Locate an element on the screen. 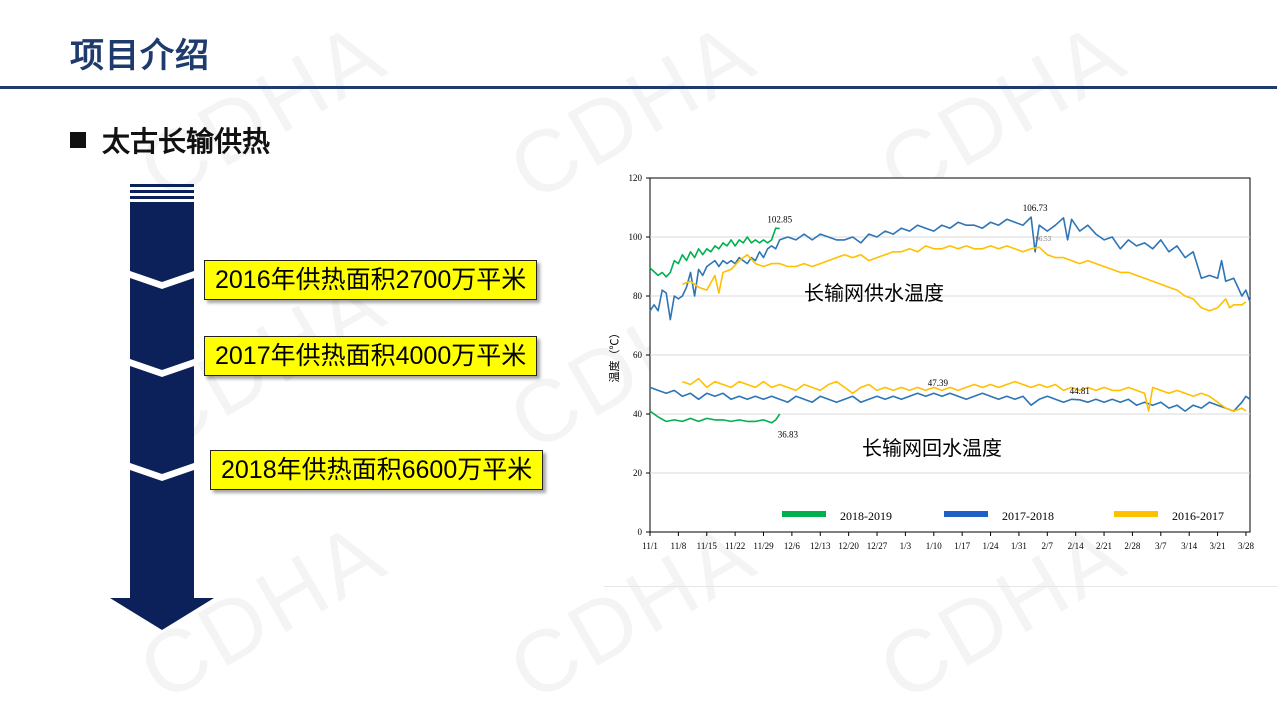 The width and height of the screenshot is (1277, 722). series-line-2016-2017-supply is located at coordinates (964, 278).